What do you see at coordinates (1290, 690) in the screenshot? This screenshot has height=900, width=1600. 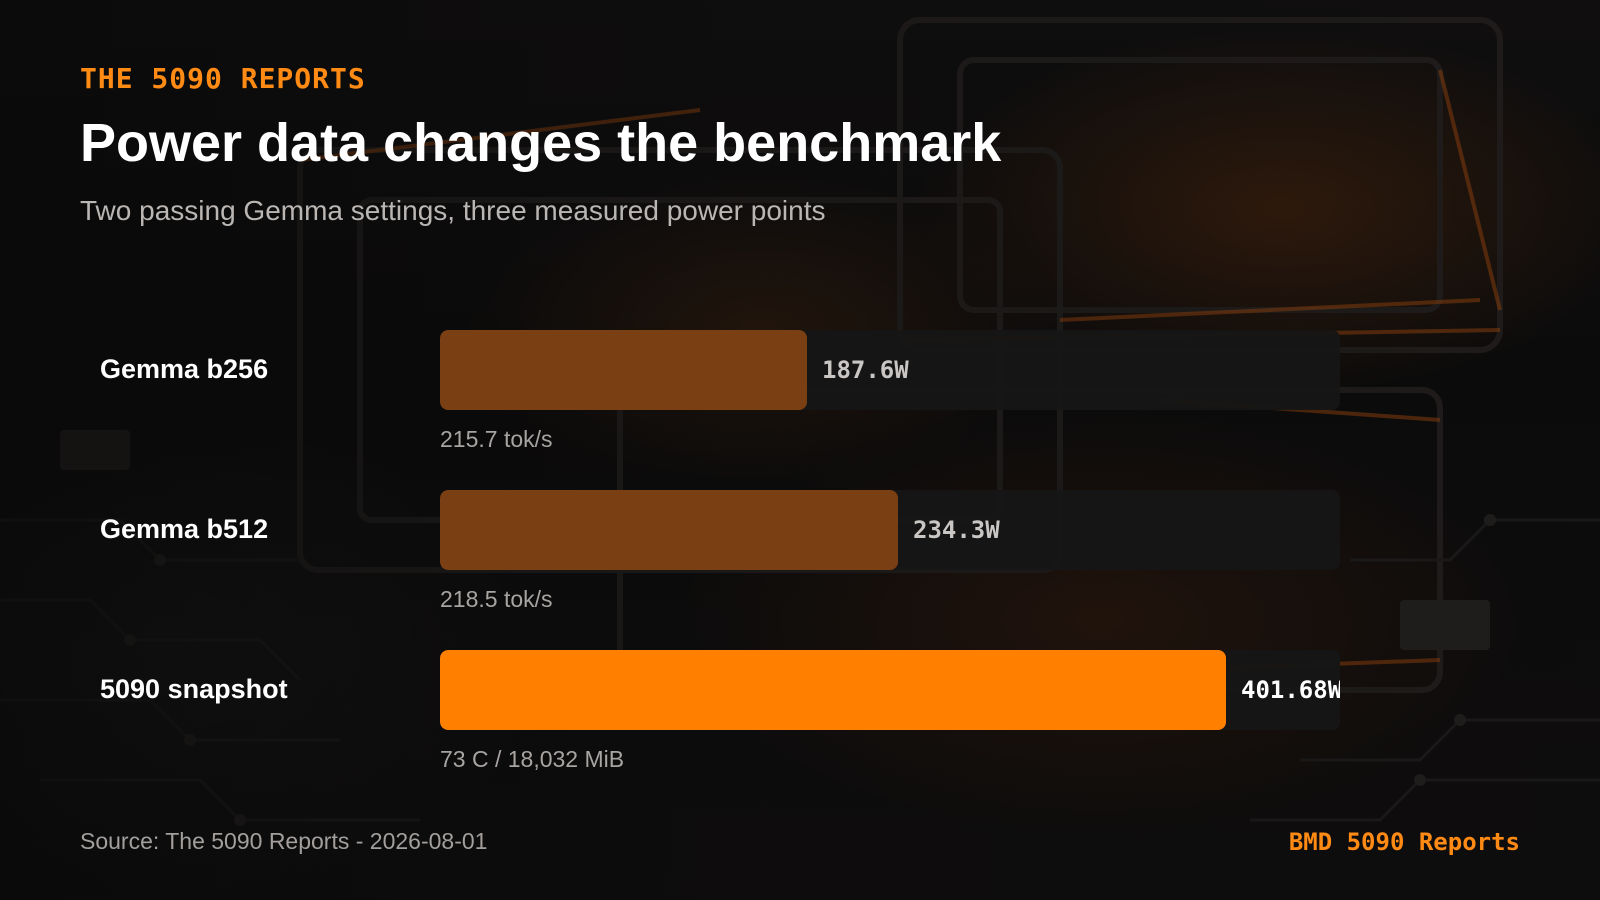 I see `bar-value-label: 401.68W` at bounding box center [1290, 690].